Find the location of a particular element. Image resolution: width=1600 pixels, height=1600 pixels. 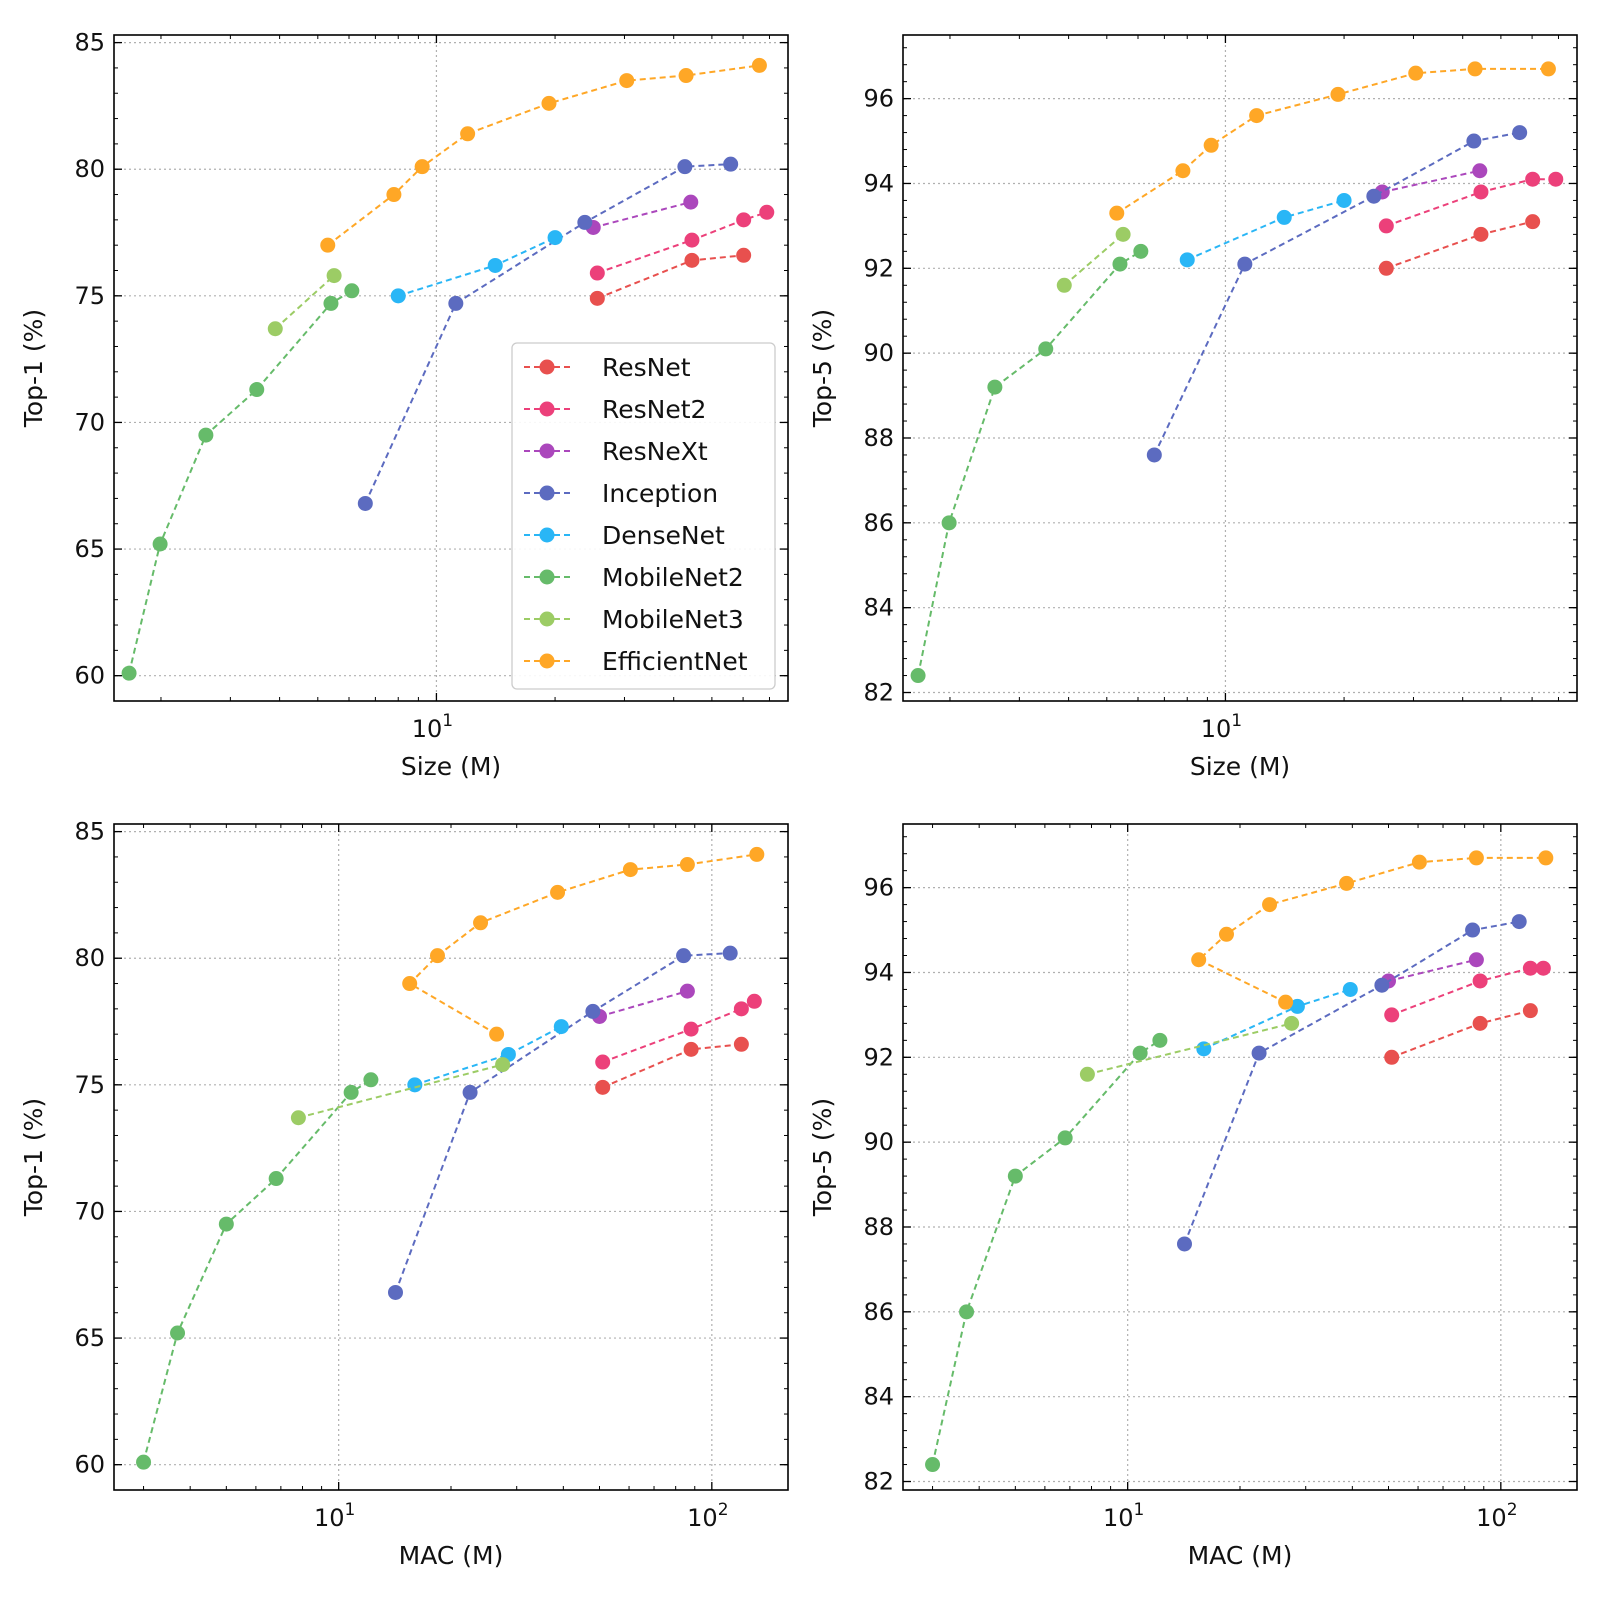

series-resnet2 is located at coordinates (682, 242).